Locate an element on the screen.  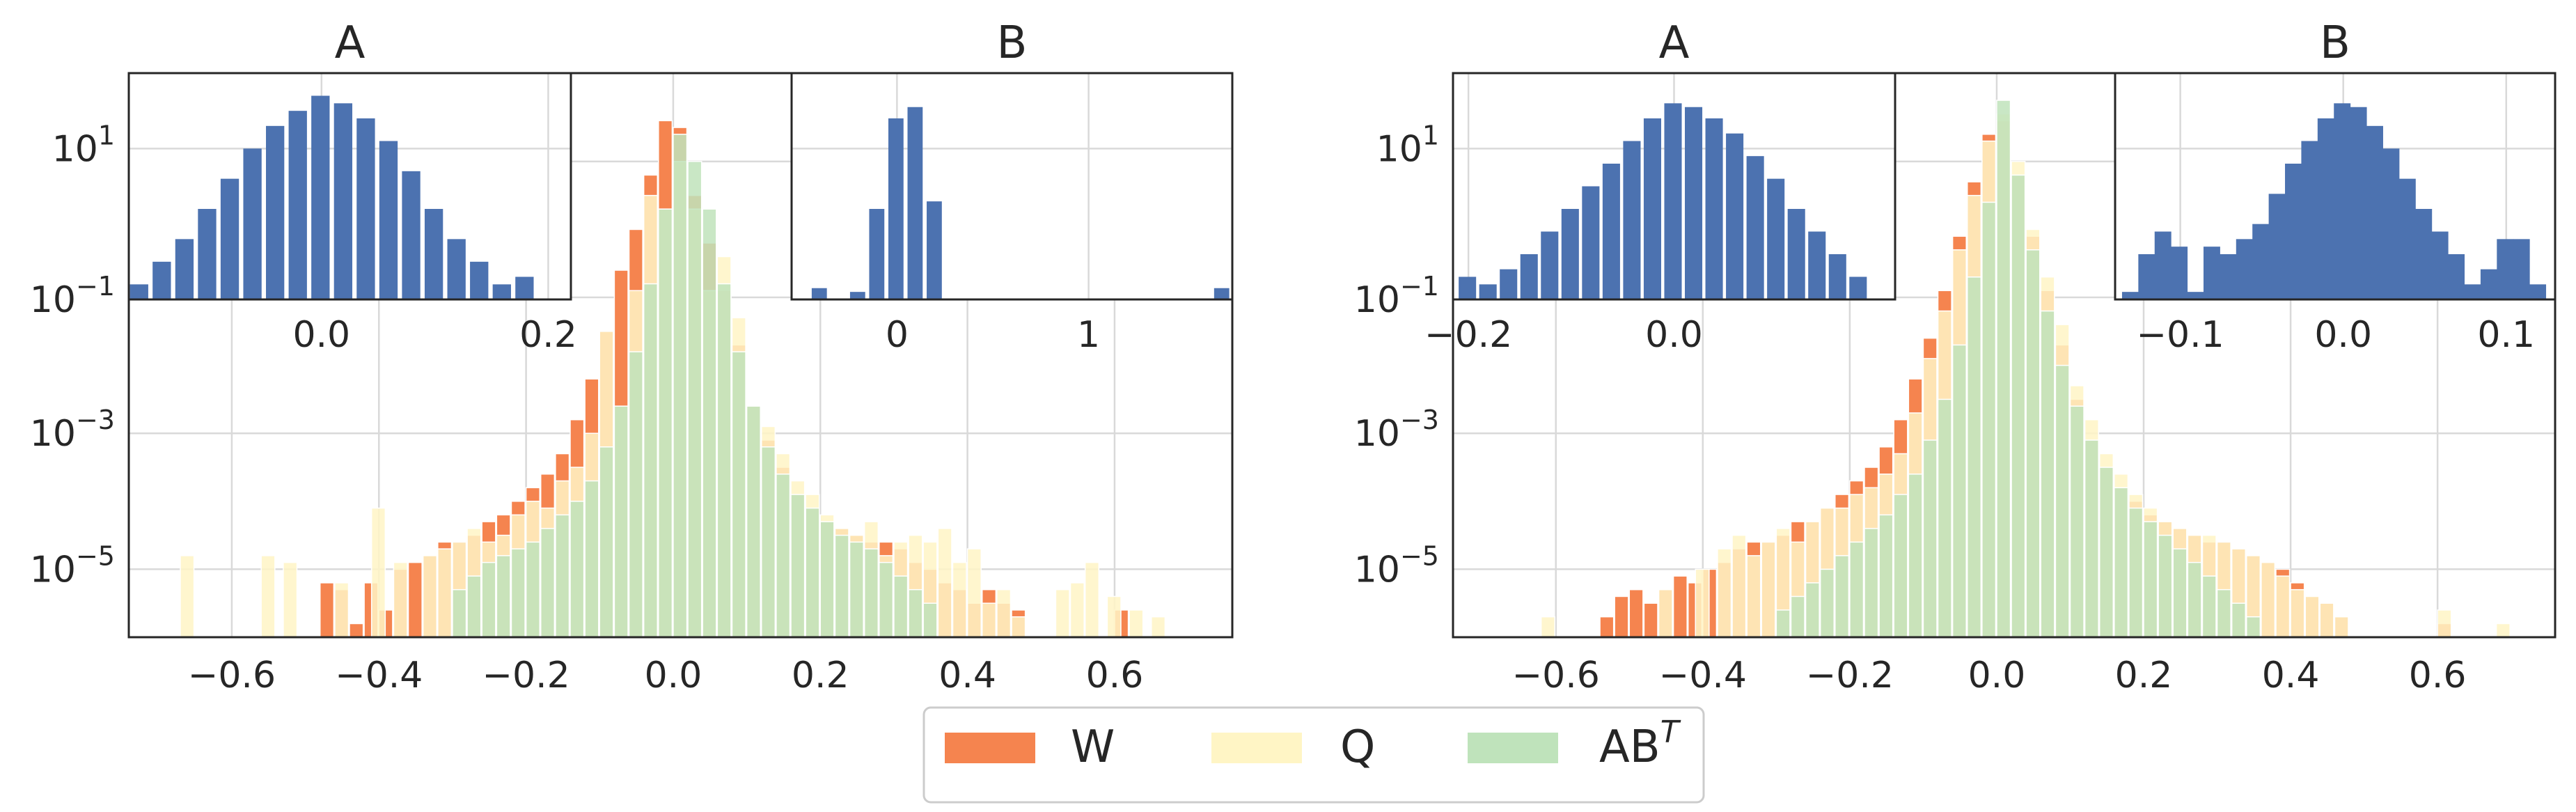
legend-label-abt-superscript: T is located at coordinates (1670, 733).